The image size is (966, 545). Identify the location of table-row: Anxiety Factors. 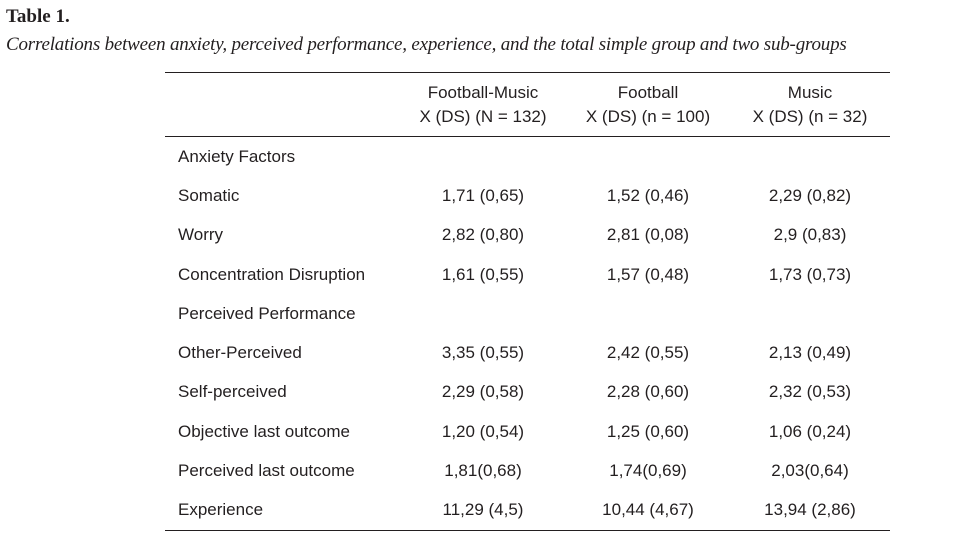
(527, 157).